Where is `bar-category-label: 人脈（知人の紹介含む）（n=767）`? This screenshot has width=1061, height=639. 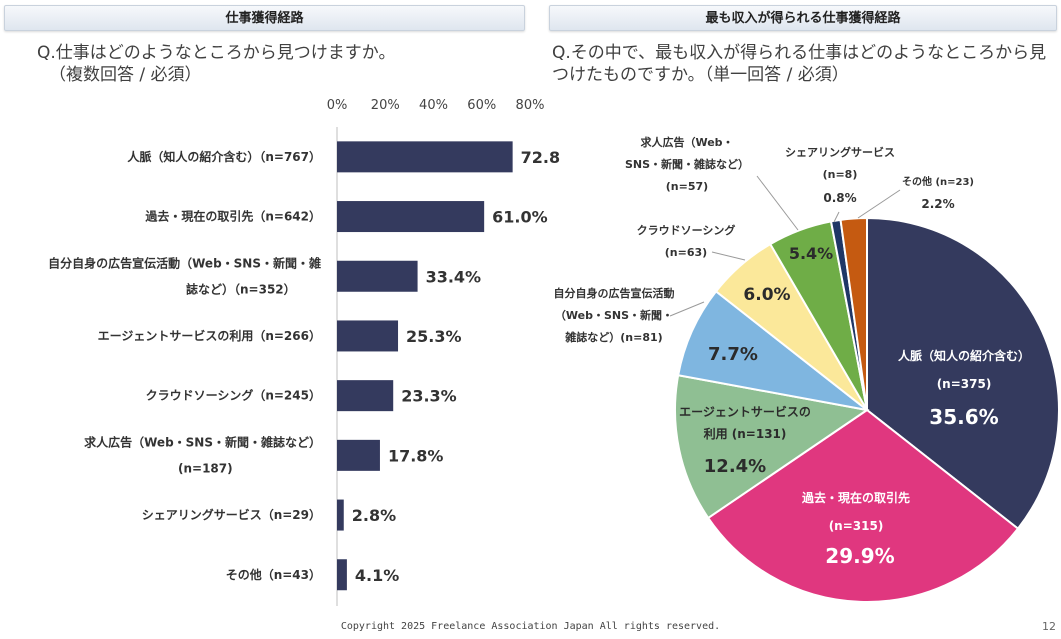 bar-category-label: 人脈（知人の紹介含む）（n=767） is located at coordinates (224, 156).